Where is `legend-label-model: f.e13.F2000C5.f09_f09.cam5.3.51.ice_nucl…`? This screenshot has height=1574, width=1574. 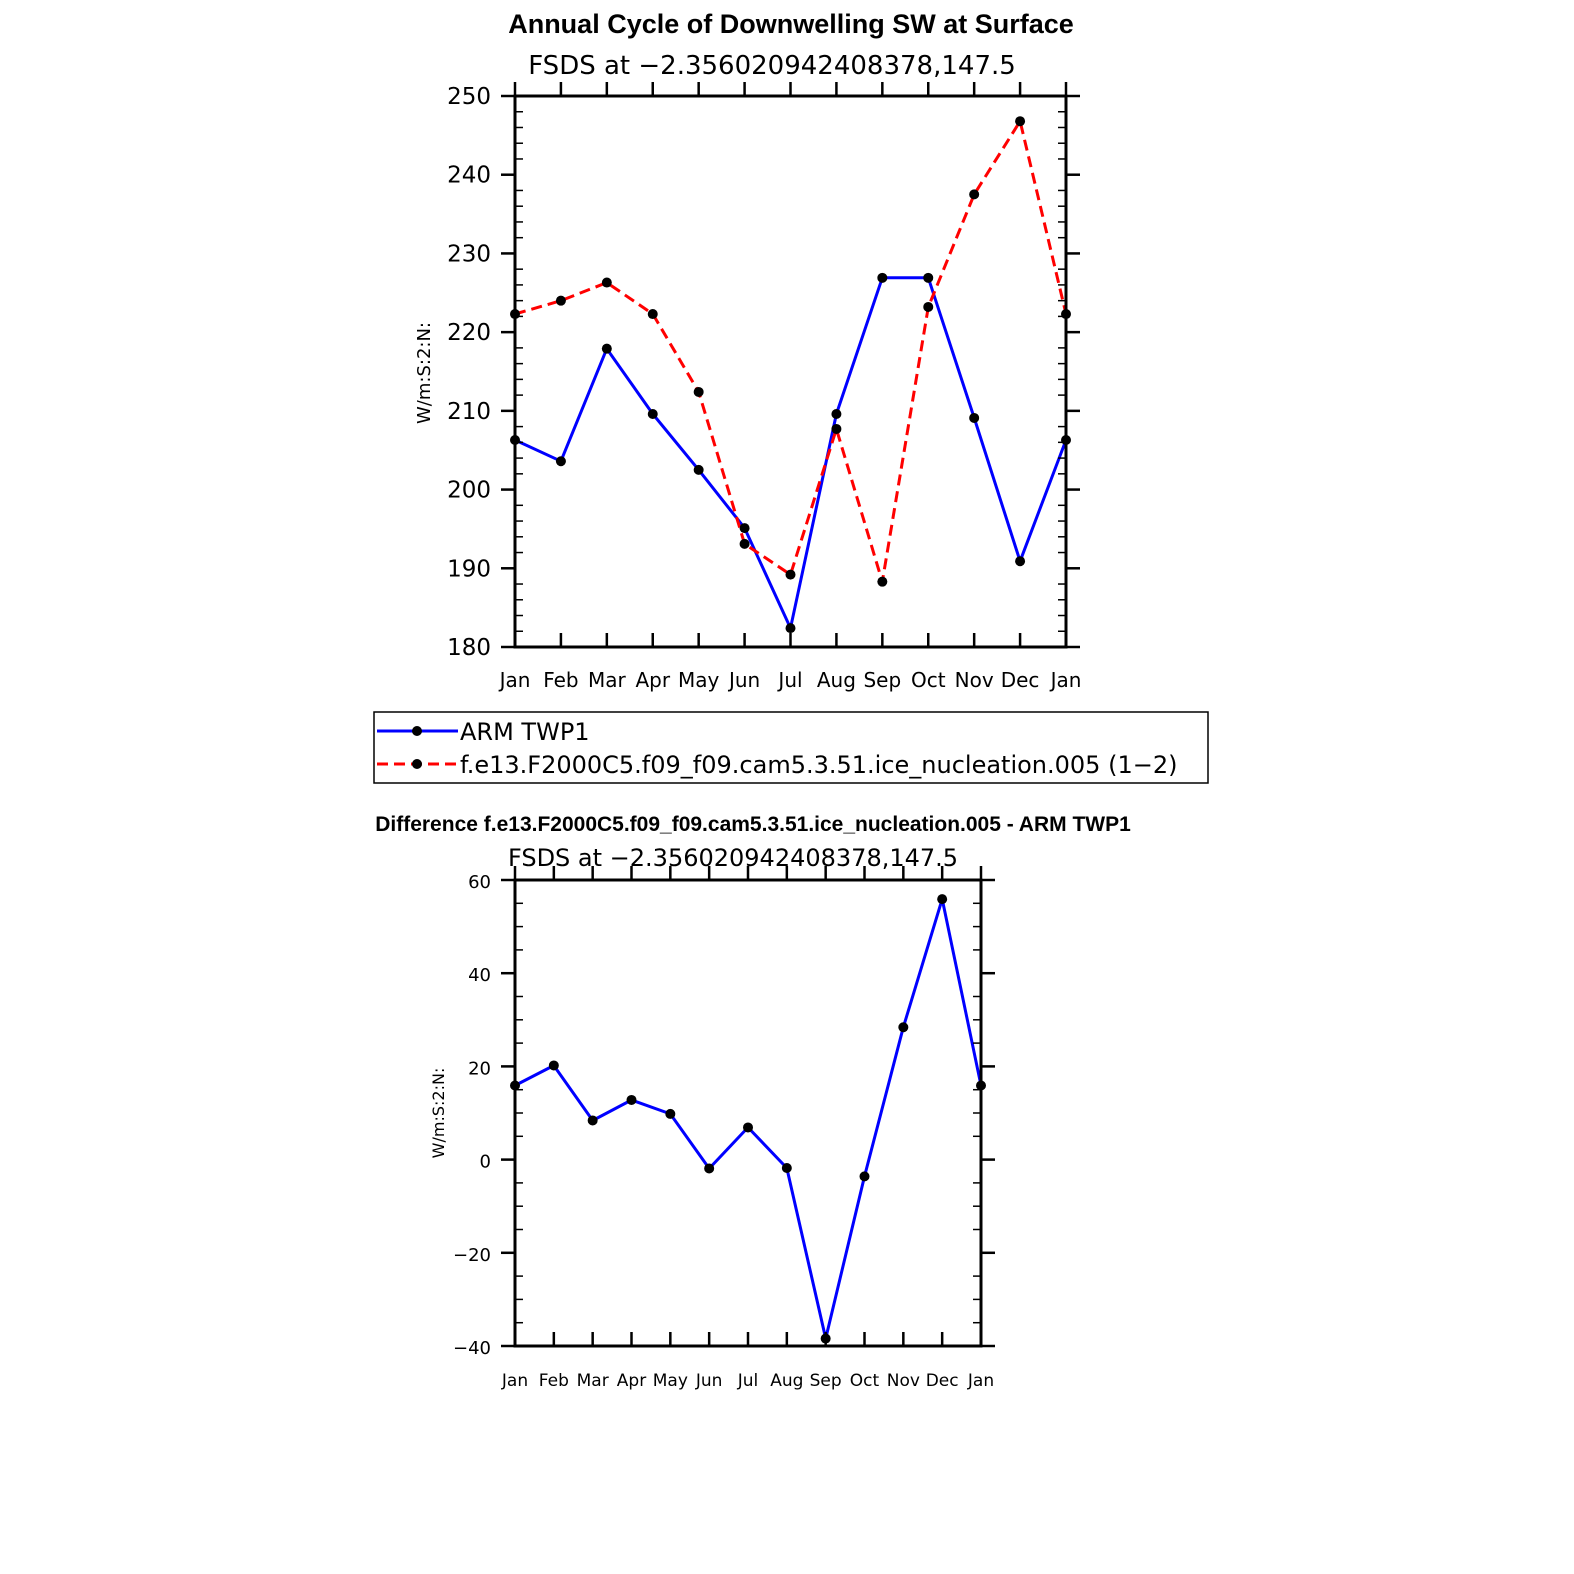 legend-label-model: f.e13.F2000C5.f09_f09.cam5.3.51.ice_nucl… is located at coordinates (818, 765).